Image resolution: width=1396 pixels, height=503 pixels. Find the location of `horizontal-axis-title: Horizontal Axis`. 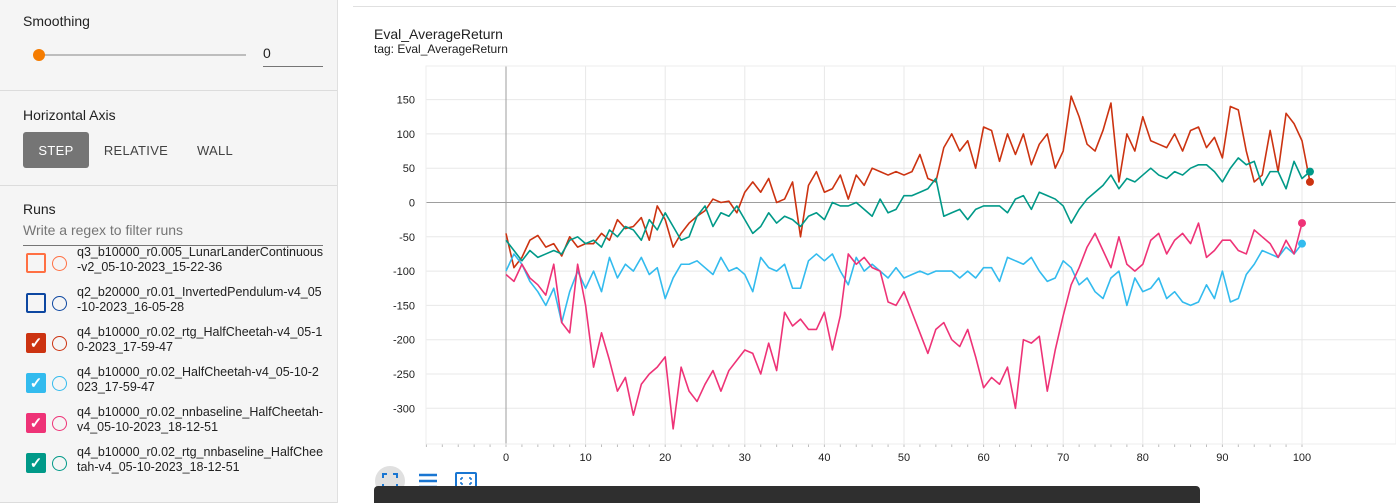

horizontal-axis-title: Horizontal Axis is located at coordinates (69, 115).